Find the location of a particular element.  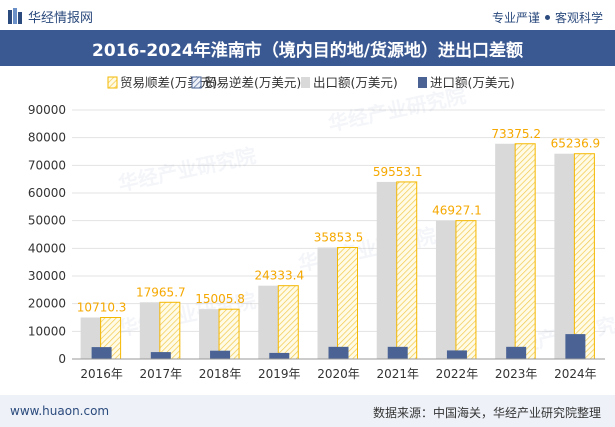

brand-logo-icon is located at coordinates (15, 16).